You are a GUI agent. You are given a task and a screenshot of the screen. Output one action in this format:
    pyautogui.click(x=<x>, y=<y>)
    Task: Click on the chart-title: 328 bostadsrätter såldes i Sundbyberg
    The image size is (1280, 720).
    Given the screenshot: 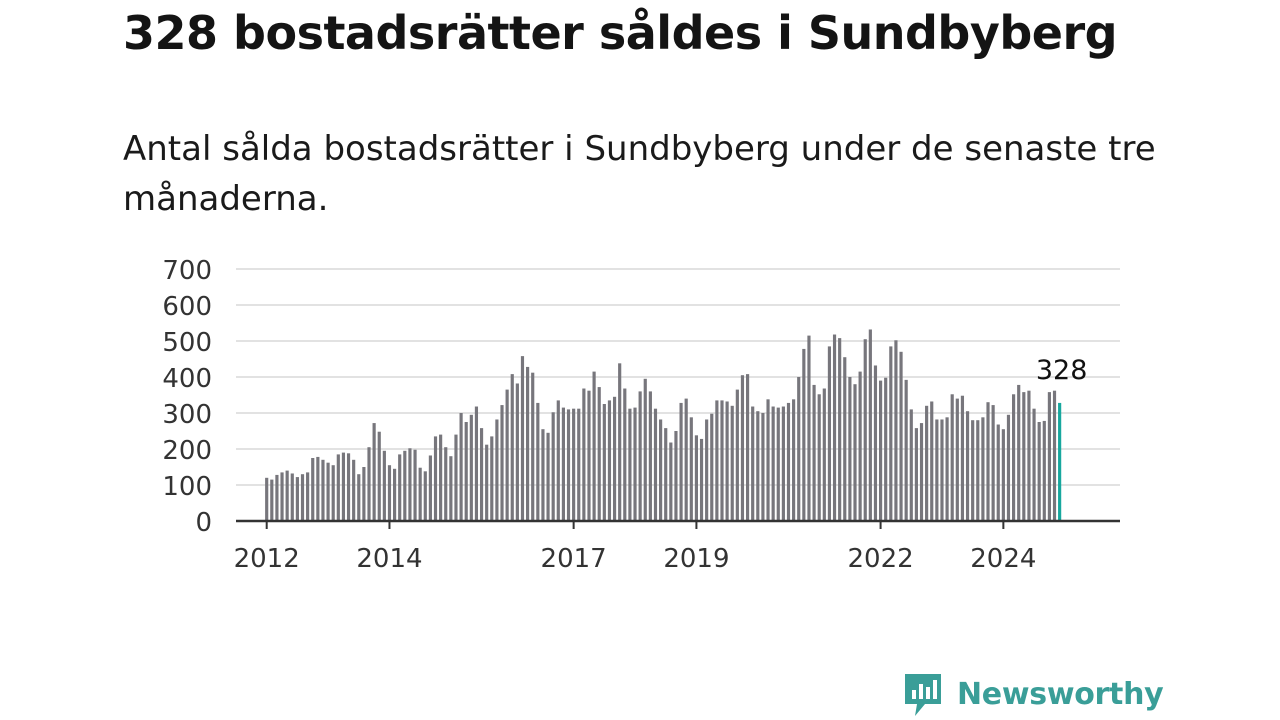 What is the action you would take?
    pyautogui.click(x=620, y=33)
    